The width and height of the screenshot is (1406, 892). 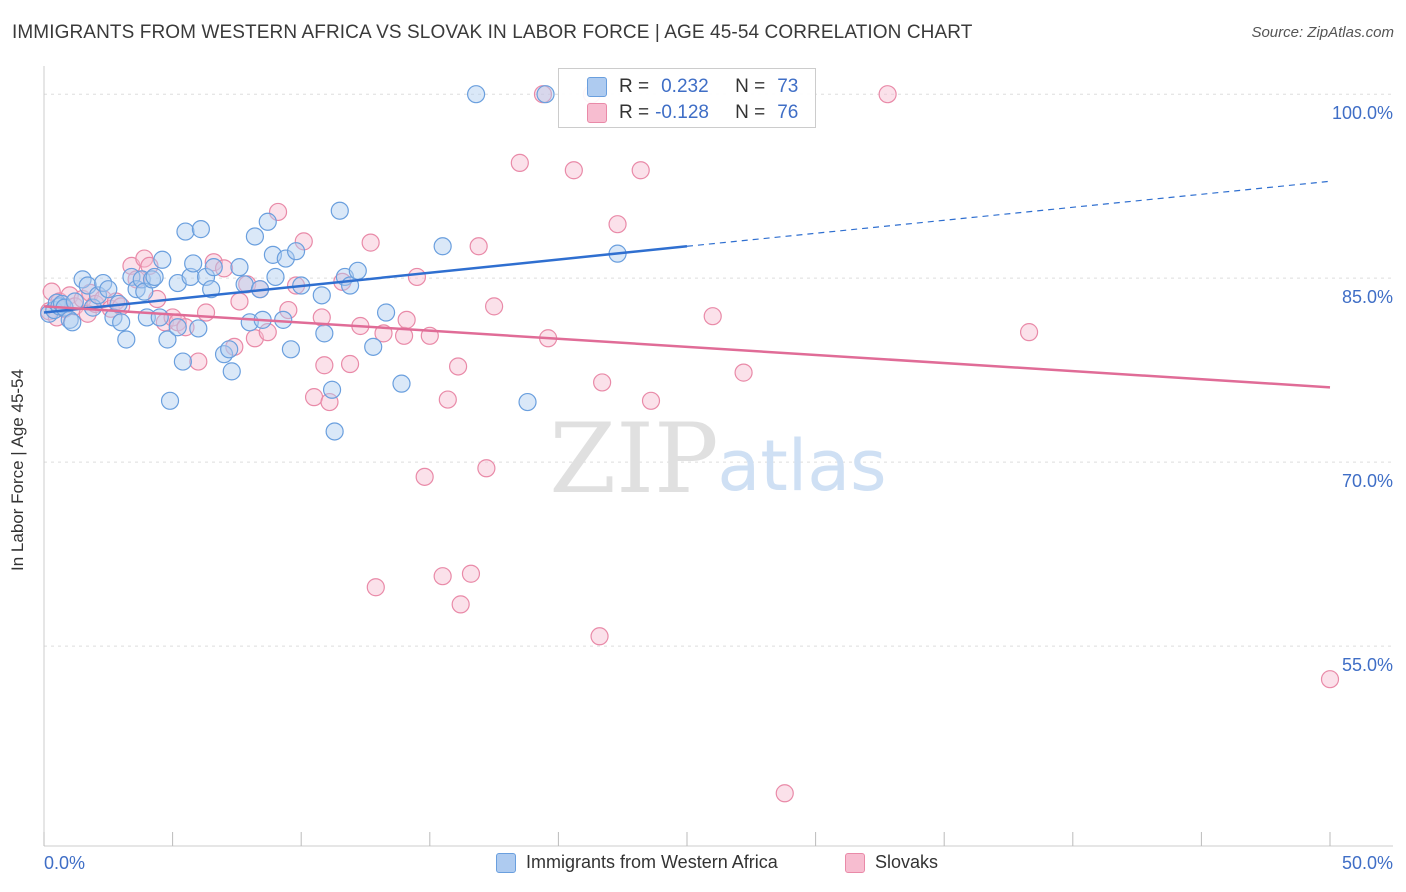 I want to click on watermark: ZIP atlas, so click(x=717, y=459).